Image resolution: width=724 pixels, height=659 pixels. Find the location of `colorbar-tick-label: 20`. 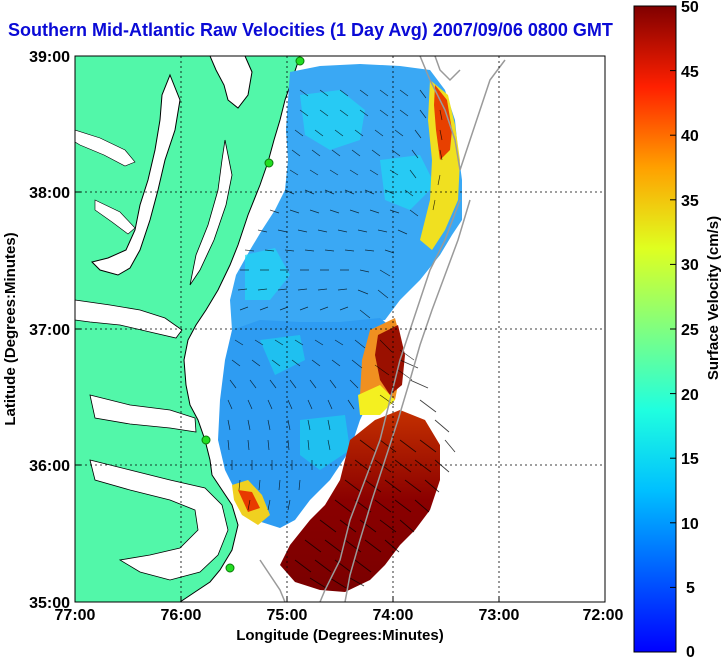

colorbar-tick-label: 20 is located at coordinates (690, 395).